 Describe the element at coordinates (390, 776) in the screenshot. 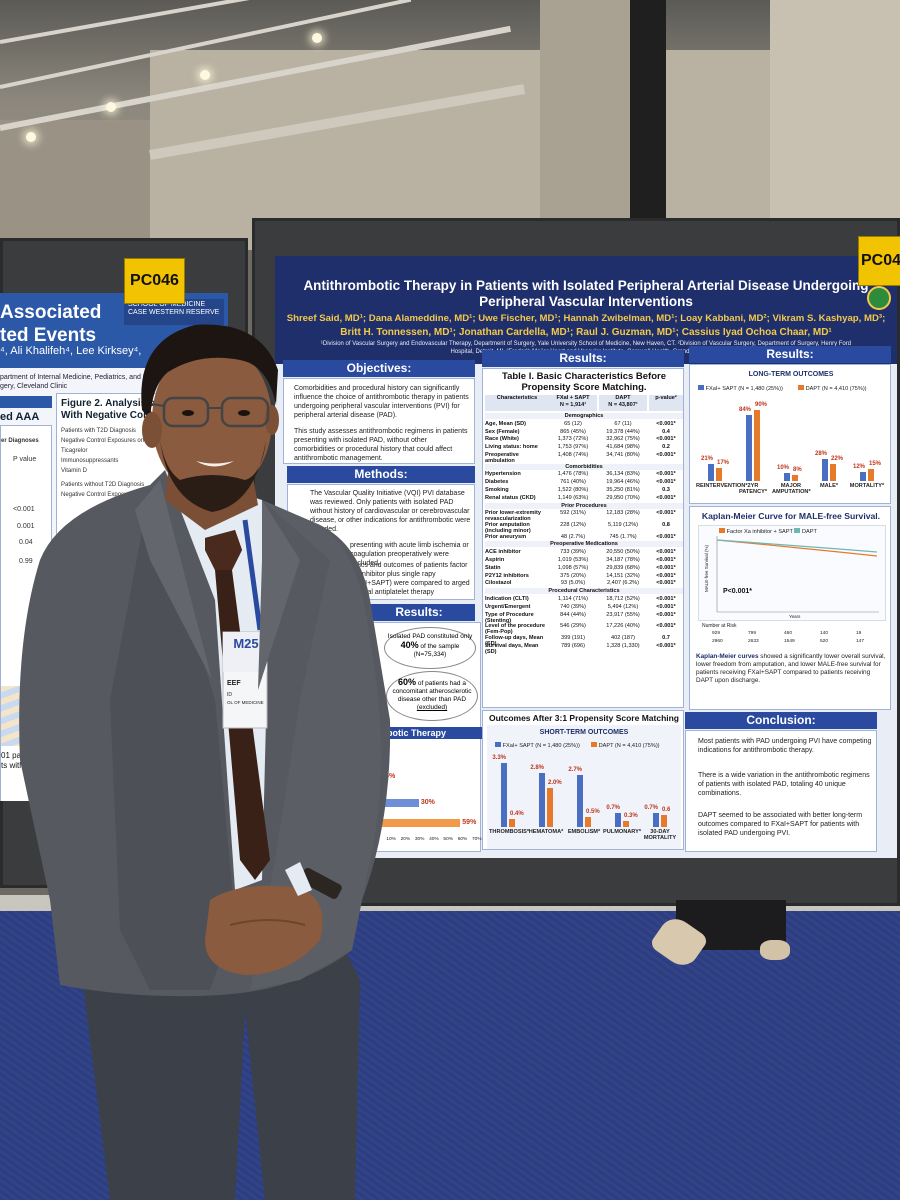

I see `therapy-bar-label: 5%` at that location.